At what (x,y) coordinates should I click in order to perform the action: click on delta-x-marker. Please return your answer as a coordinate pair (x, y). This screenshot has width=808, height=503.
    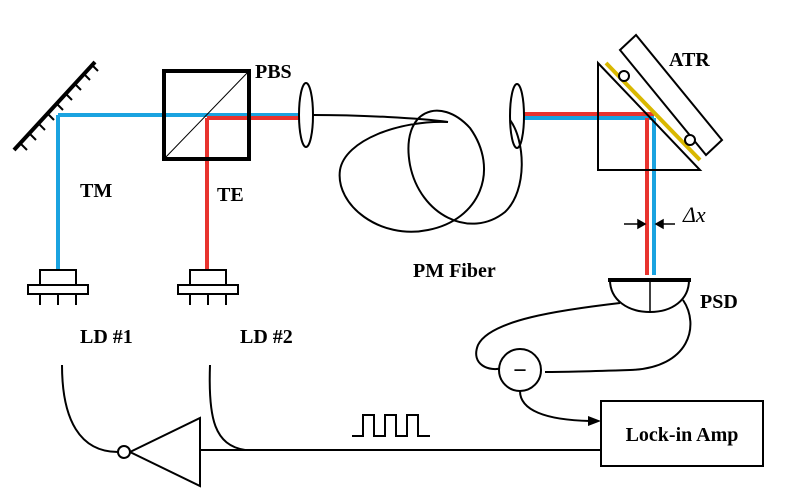
    Looking at the image, I should click on (649, 224).